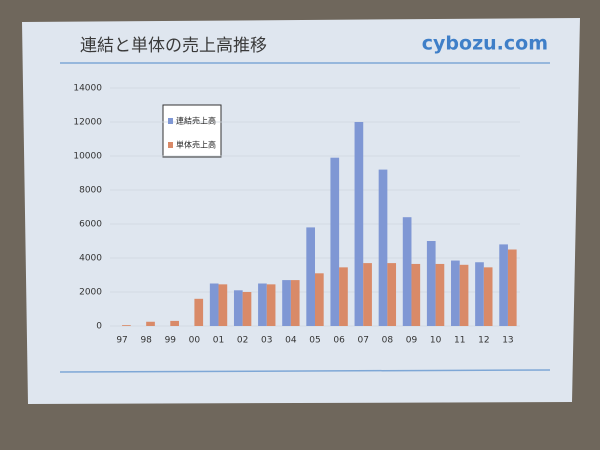 The image size is (600, 450). What do you see at coordinates (90, 225) in the screenshot?
I see `y-tick-label: 6000` at bounding box center [90, 225].